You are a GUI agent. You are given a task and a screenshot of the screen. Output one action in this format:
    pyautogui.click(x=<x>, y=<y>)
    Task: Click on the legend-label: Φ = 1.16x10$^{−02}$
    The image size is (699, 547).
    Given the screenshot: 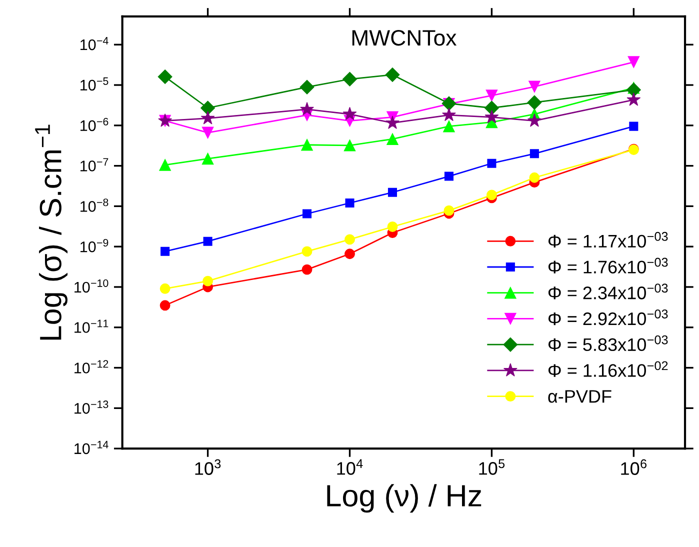 What is the action you would take?
    pyautogui.click(x=608, y=369)
    